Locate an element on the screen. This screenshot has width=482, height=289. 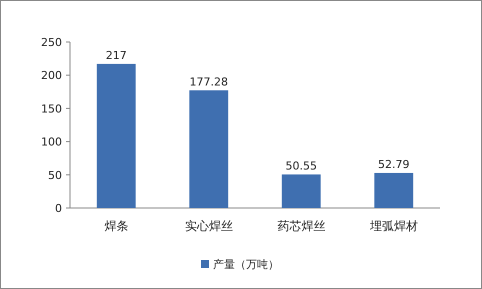
y-tick-label: 250 is located at coordinates (51, 42).